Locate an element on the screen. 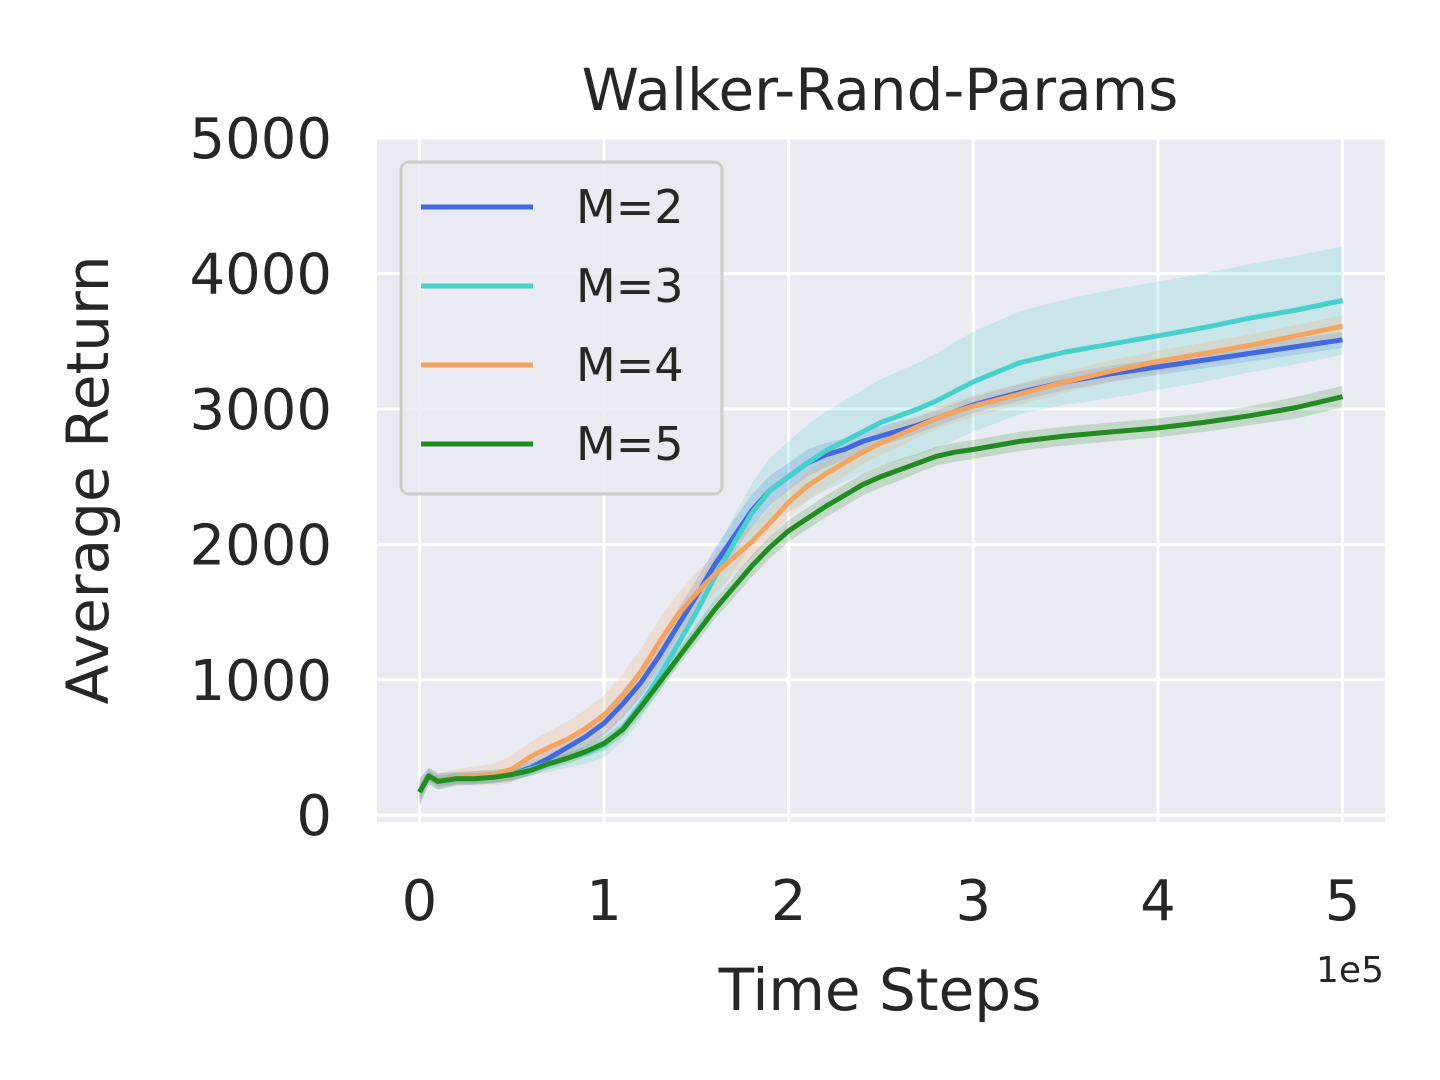  y-tick-label: 2000 is located at coordinates (260, 545).